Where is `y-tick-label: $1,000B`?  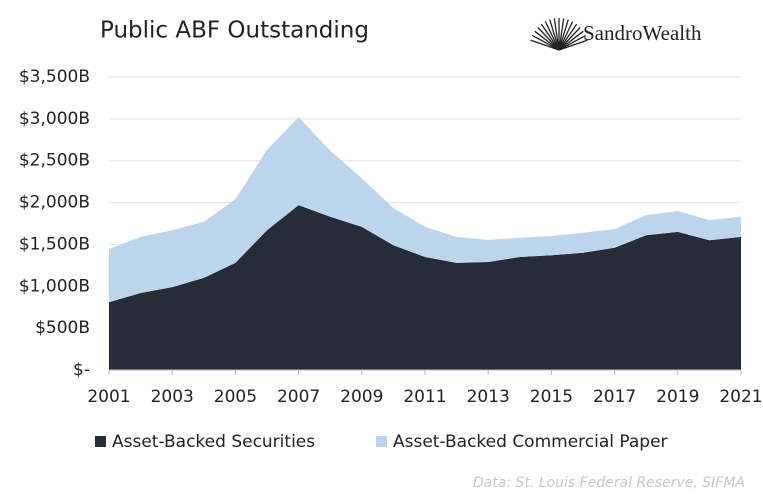 y-tick-label: $1,000B is located at coordinates (54, 286).